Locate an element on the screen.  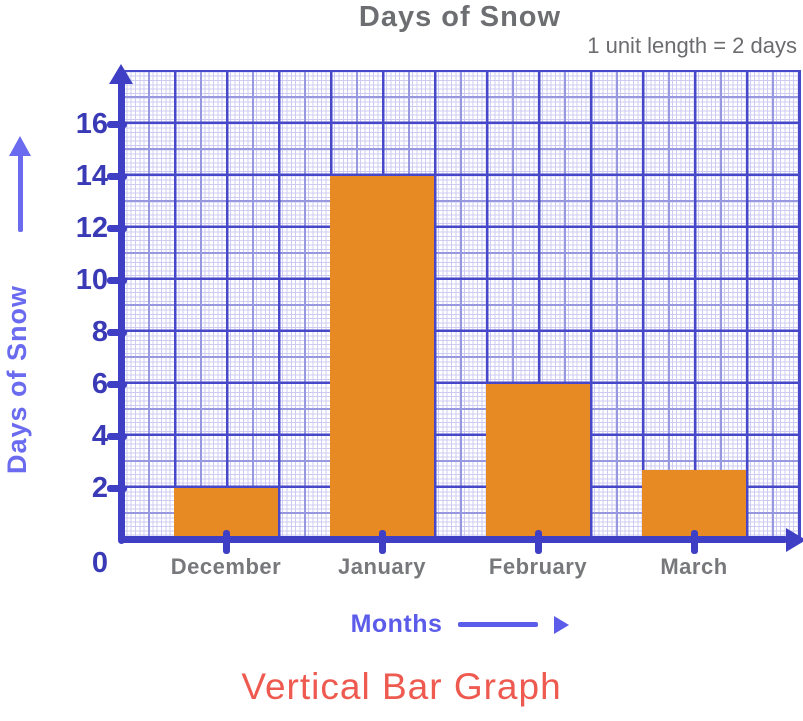
scale-note: 1 unit length = 2 days is located at coordinates (692, 45).